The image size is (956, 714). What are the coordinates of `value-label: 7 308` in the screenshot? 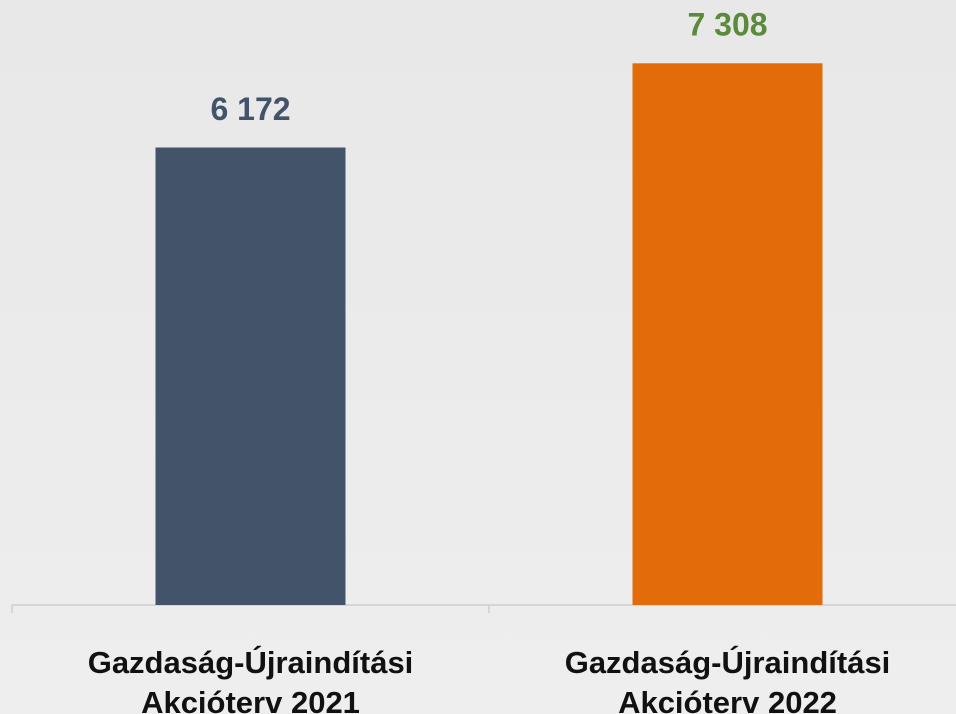 It's located at (727, 25).